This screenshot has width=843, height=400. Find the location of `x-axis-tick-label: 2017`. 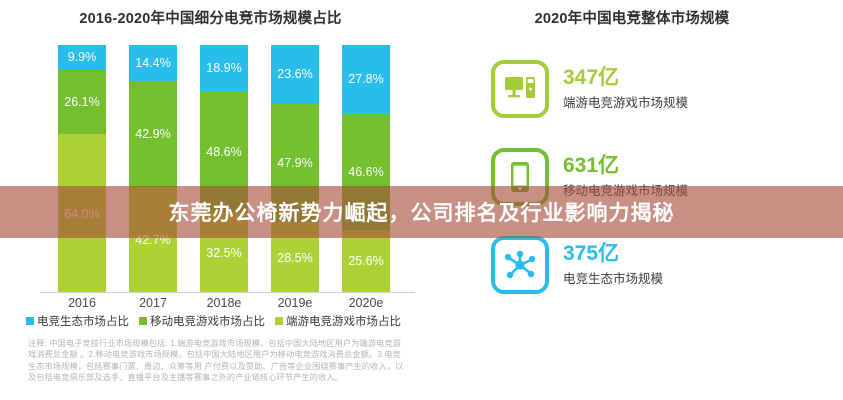

x-axis-tick-label: 2017 is located at coordinates (153, 303).